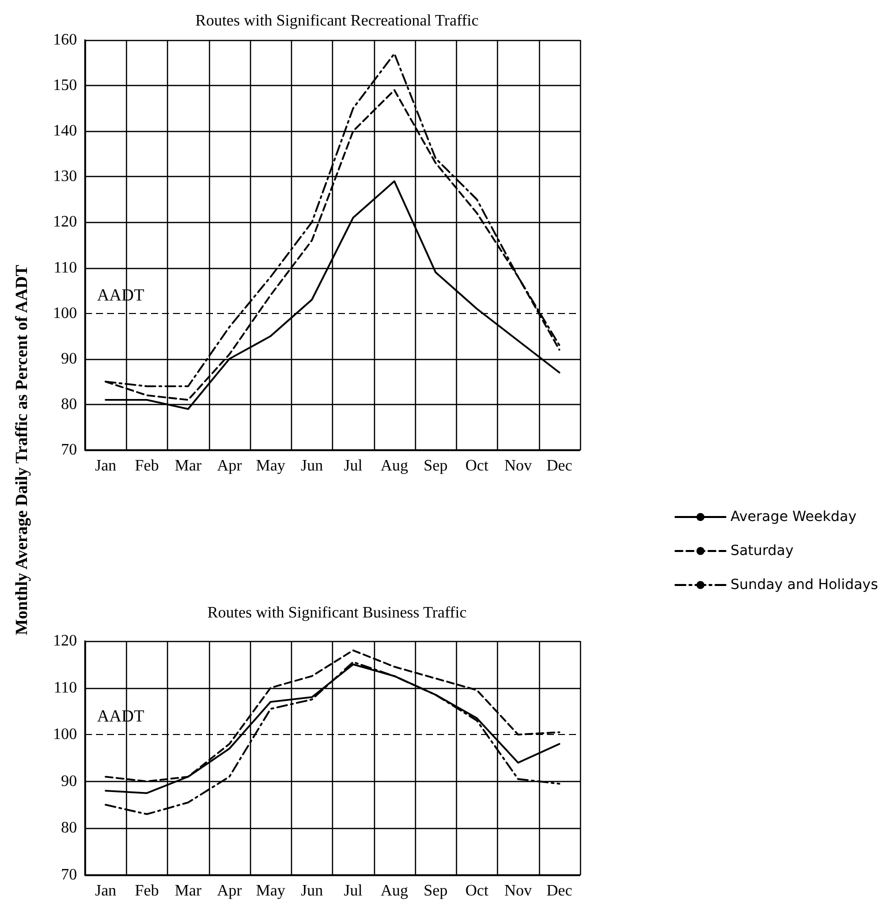 The image size is (893, 908). Describe the element at coordinates (793, 517) in the screenshot. I see `legend-label: Average Weekday` at that location.